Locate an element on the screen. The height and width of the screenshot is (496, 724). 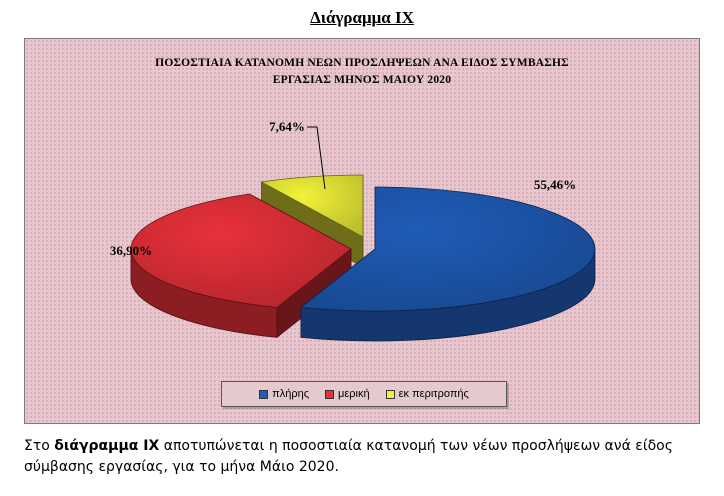
legend-item-rotation: εκ περιτροπής is located at coordinates (427, 394).